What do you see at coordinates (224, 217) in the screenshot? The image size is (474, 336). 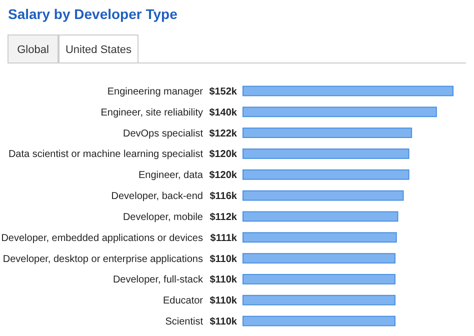 I see `data-label: $112k` at bounding box center [224, 217].